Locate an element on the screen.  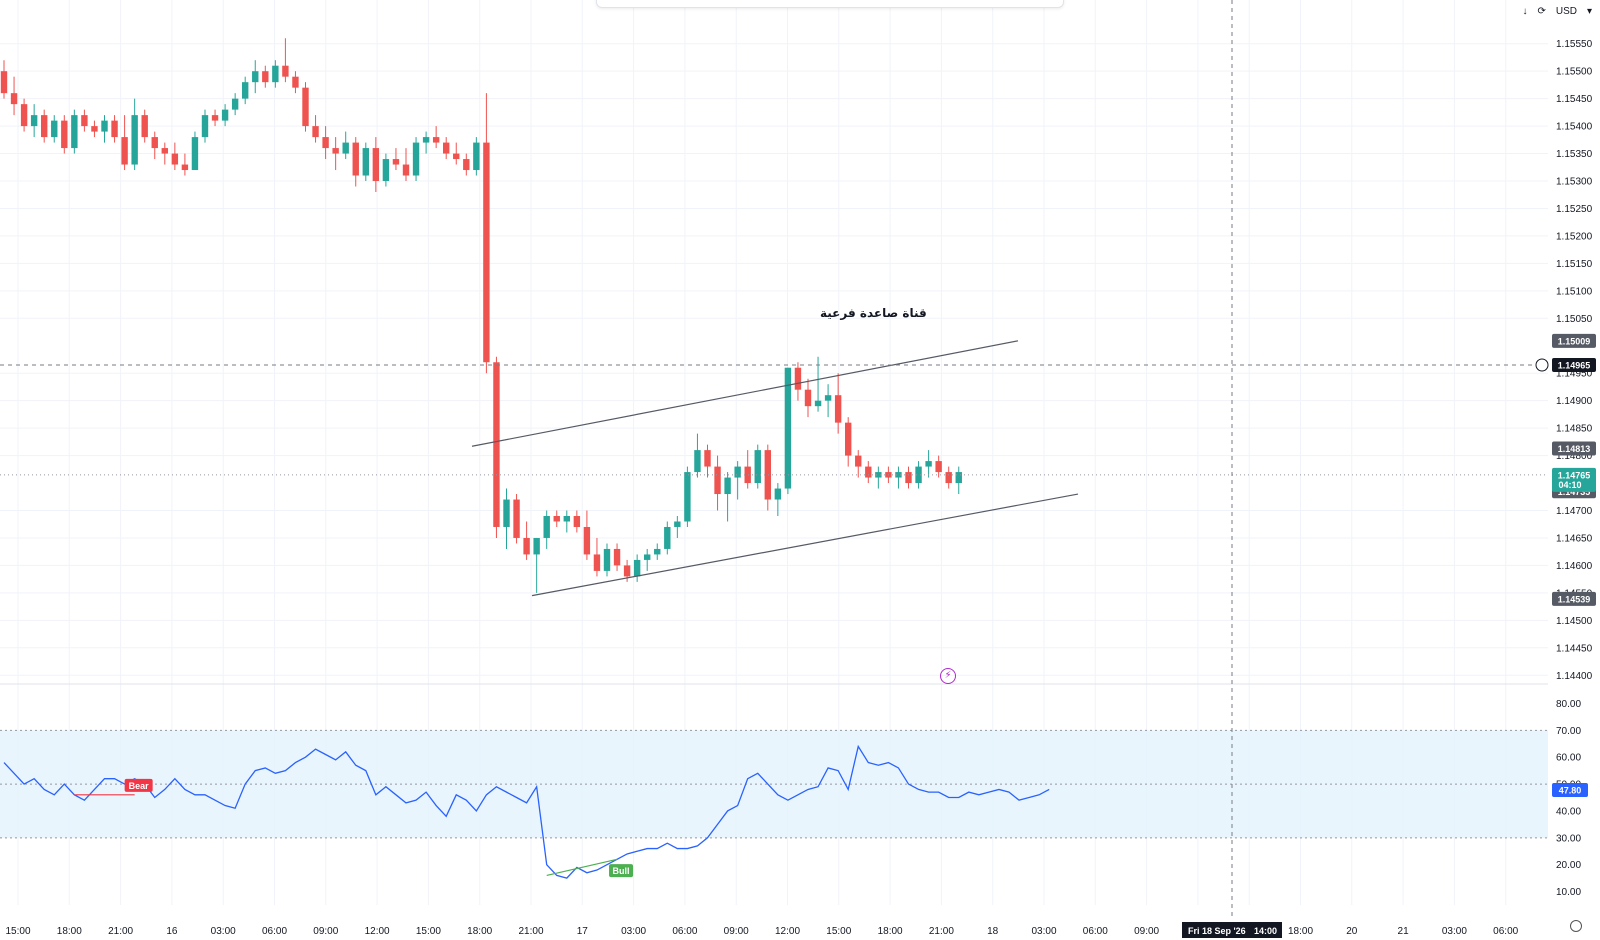
crosshair-time-tag is located at coordinates (1232, 930).